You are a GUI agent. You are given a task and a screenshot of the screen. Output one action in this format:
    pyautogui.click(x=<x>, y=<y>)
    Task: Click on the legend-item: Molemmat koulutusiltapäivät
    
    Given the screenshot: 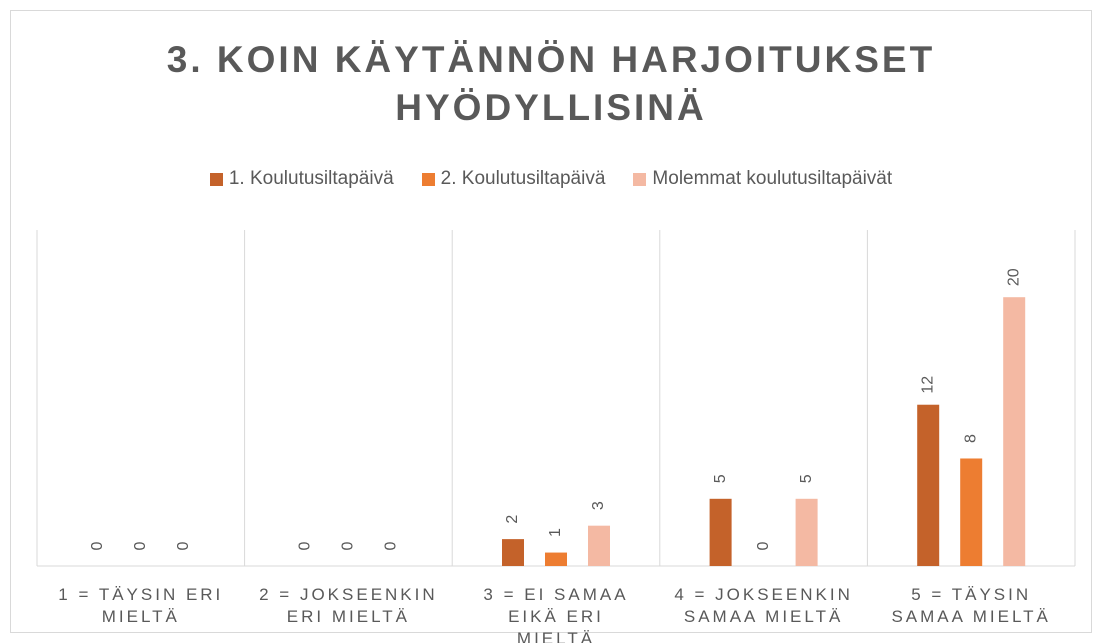 What is the action you would take?
    pyautogui.click(x=762, y=179)
    